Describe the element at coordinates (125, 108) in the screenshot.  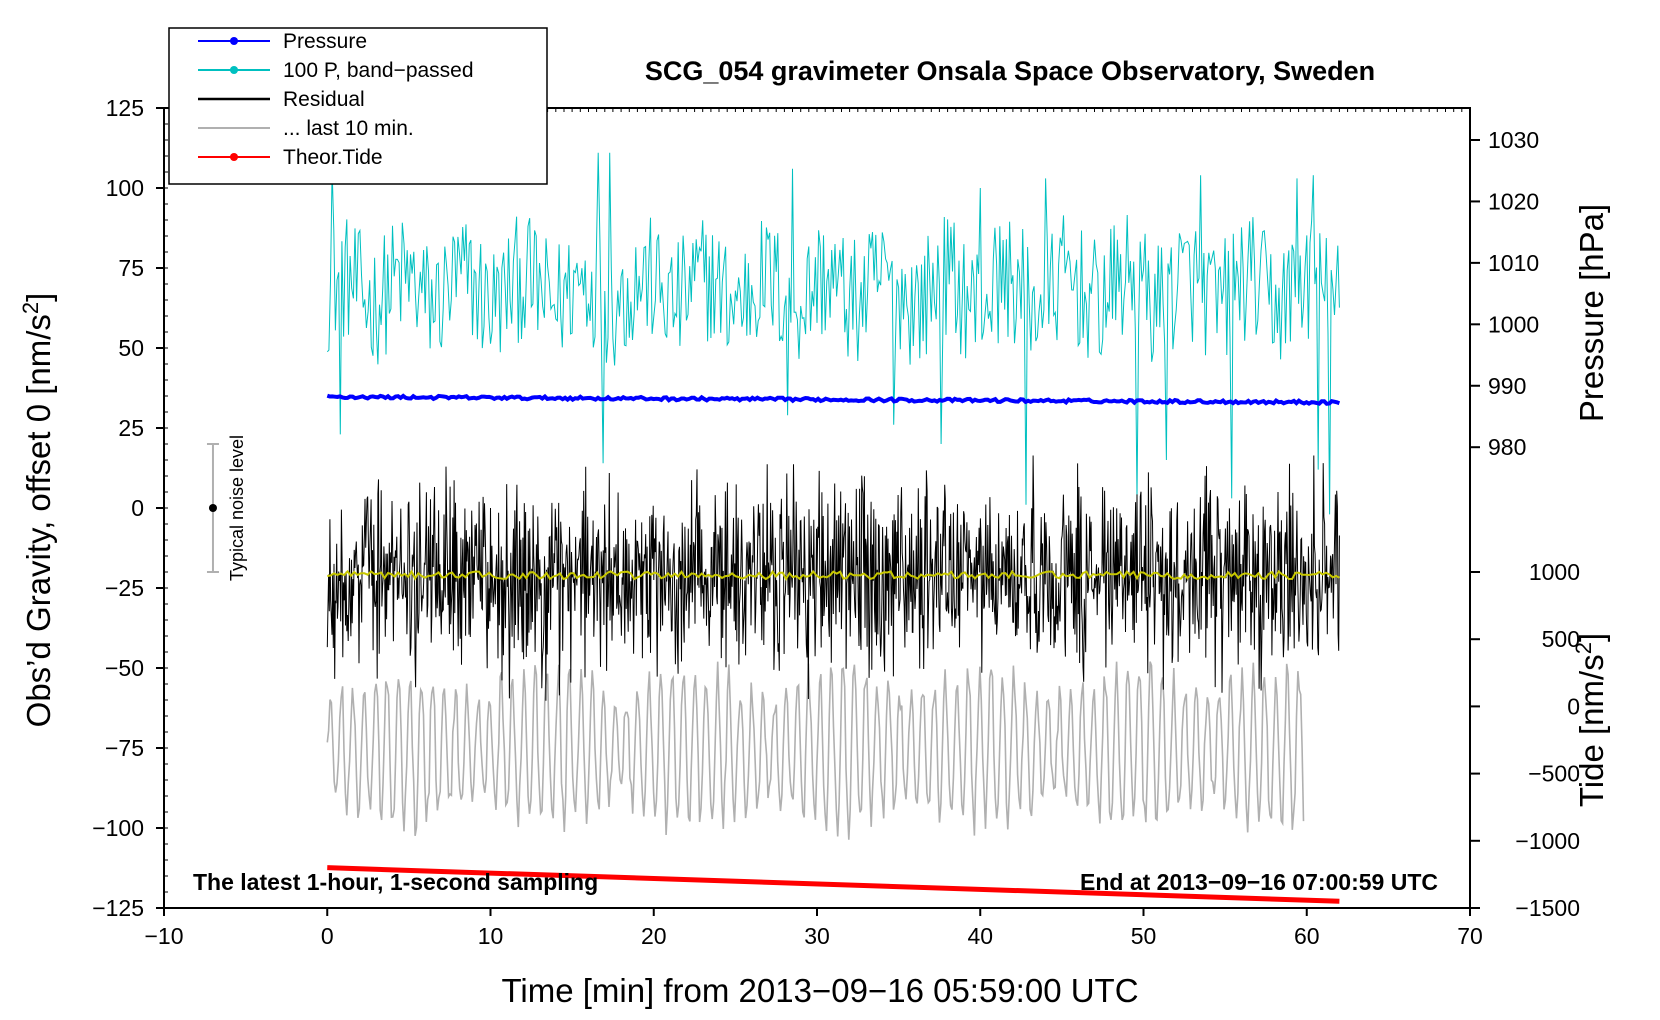
I see `y-tick-label: 125` at that location.